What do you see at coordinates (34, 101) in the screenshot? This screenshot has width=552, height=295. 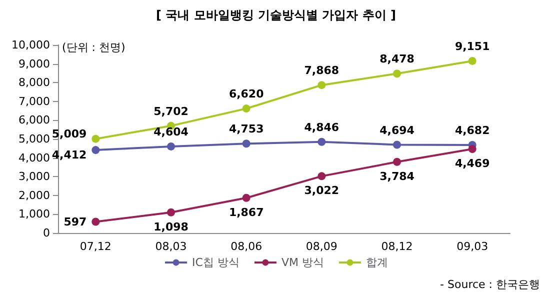 I see `y-tick-label: 7,000` at bounding box center [34, 101].